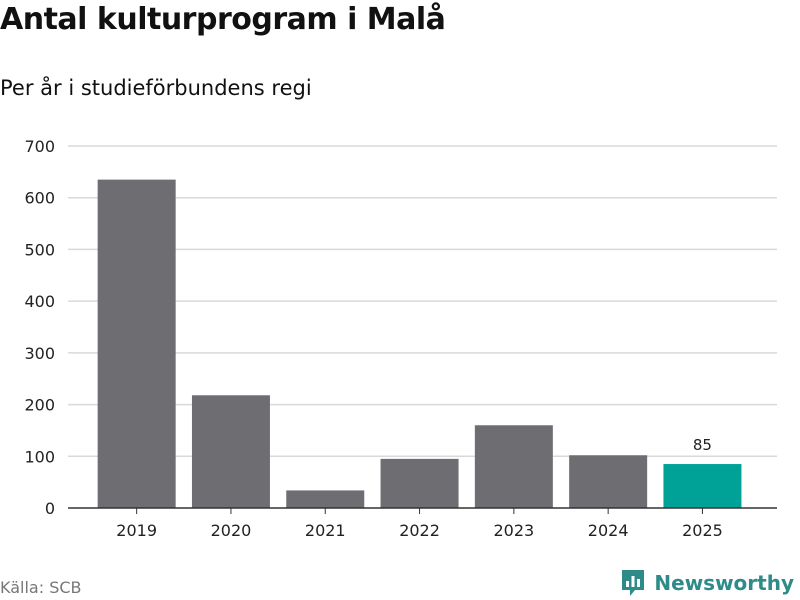 The image size is (800, 600). Describe the element at coordinates (513, 530) in the screenshot. I see `x-tick-label: 2023` at that location.